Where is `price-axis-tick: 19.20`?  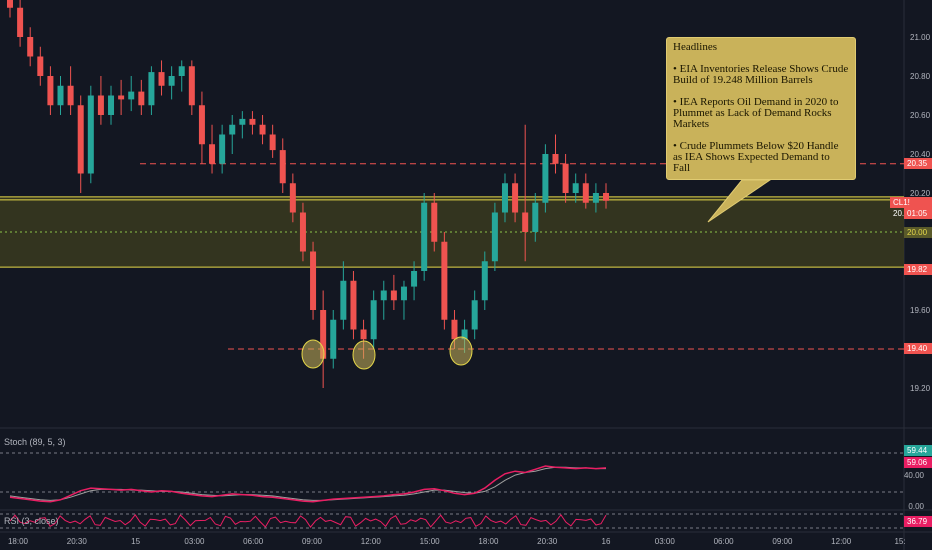
price-axis-tick: 19.20 is located at coordinates (920, 388).